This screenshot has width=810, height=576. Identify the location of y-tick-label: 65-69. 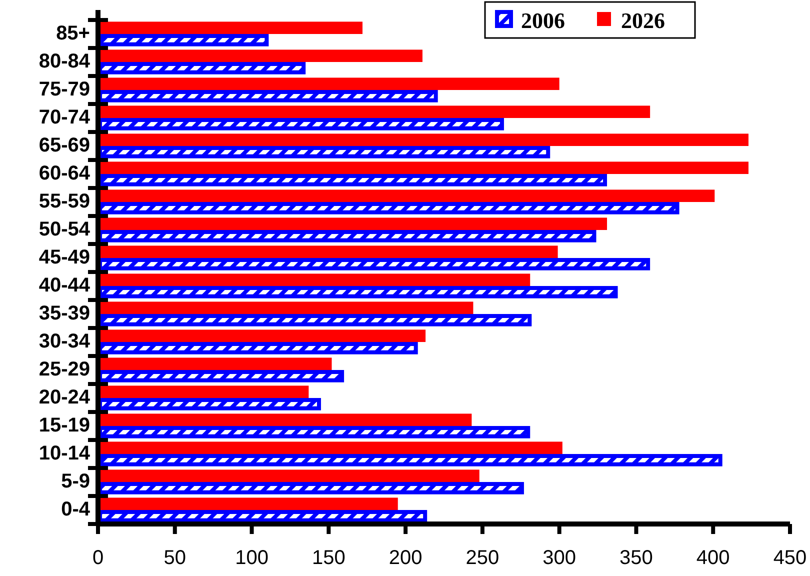
(64, 145).